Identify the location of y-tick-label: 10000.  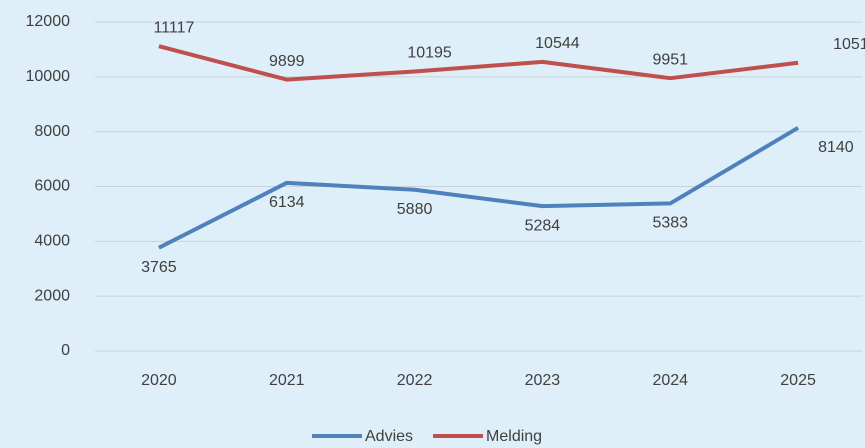
(48, 76).